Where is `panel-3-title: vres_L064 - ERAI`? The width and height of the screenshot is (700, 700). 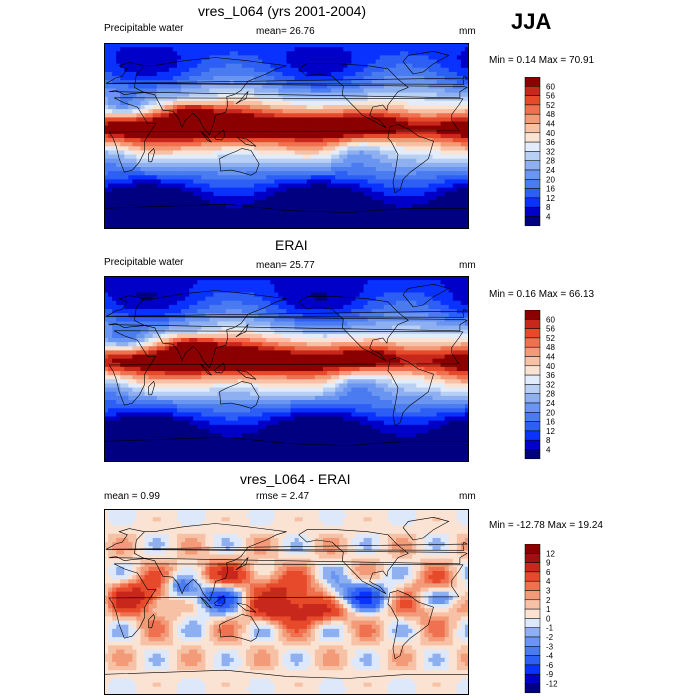
panel-3-title: vres_L064 - ERAI is located at coordinates (295, 479).